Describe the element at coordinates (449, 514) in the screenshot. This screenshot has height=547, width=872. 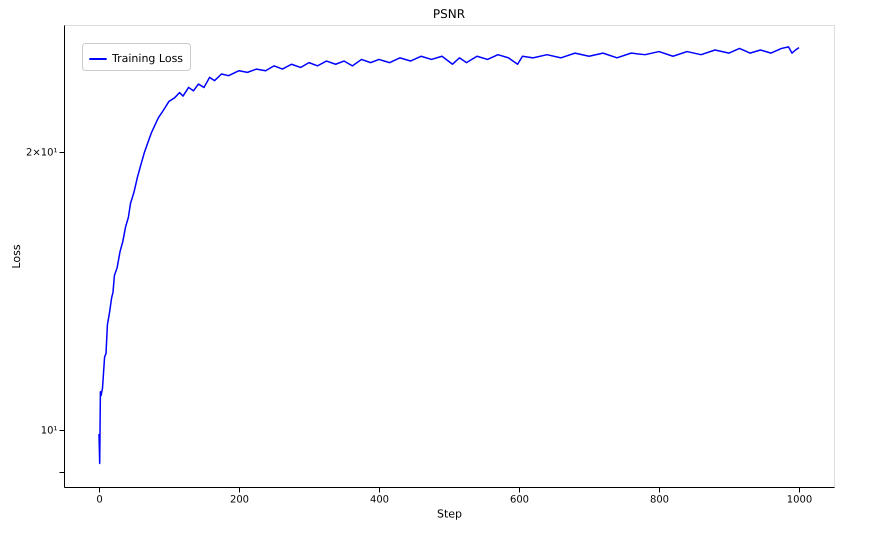
I see `x-axis-title: Step` at that location.